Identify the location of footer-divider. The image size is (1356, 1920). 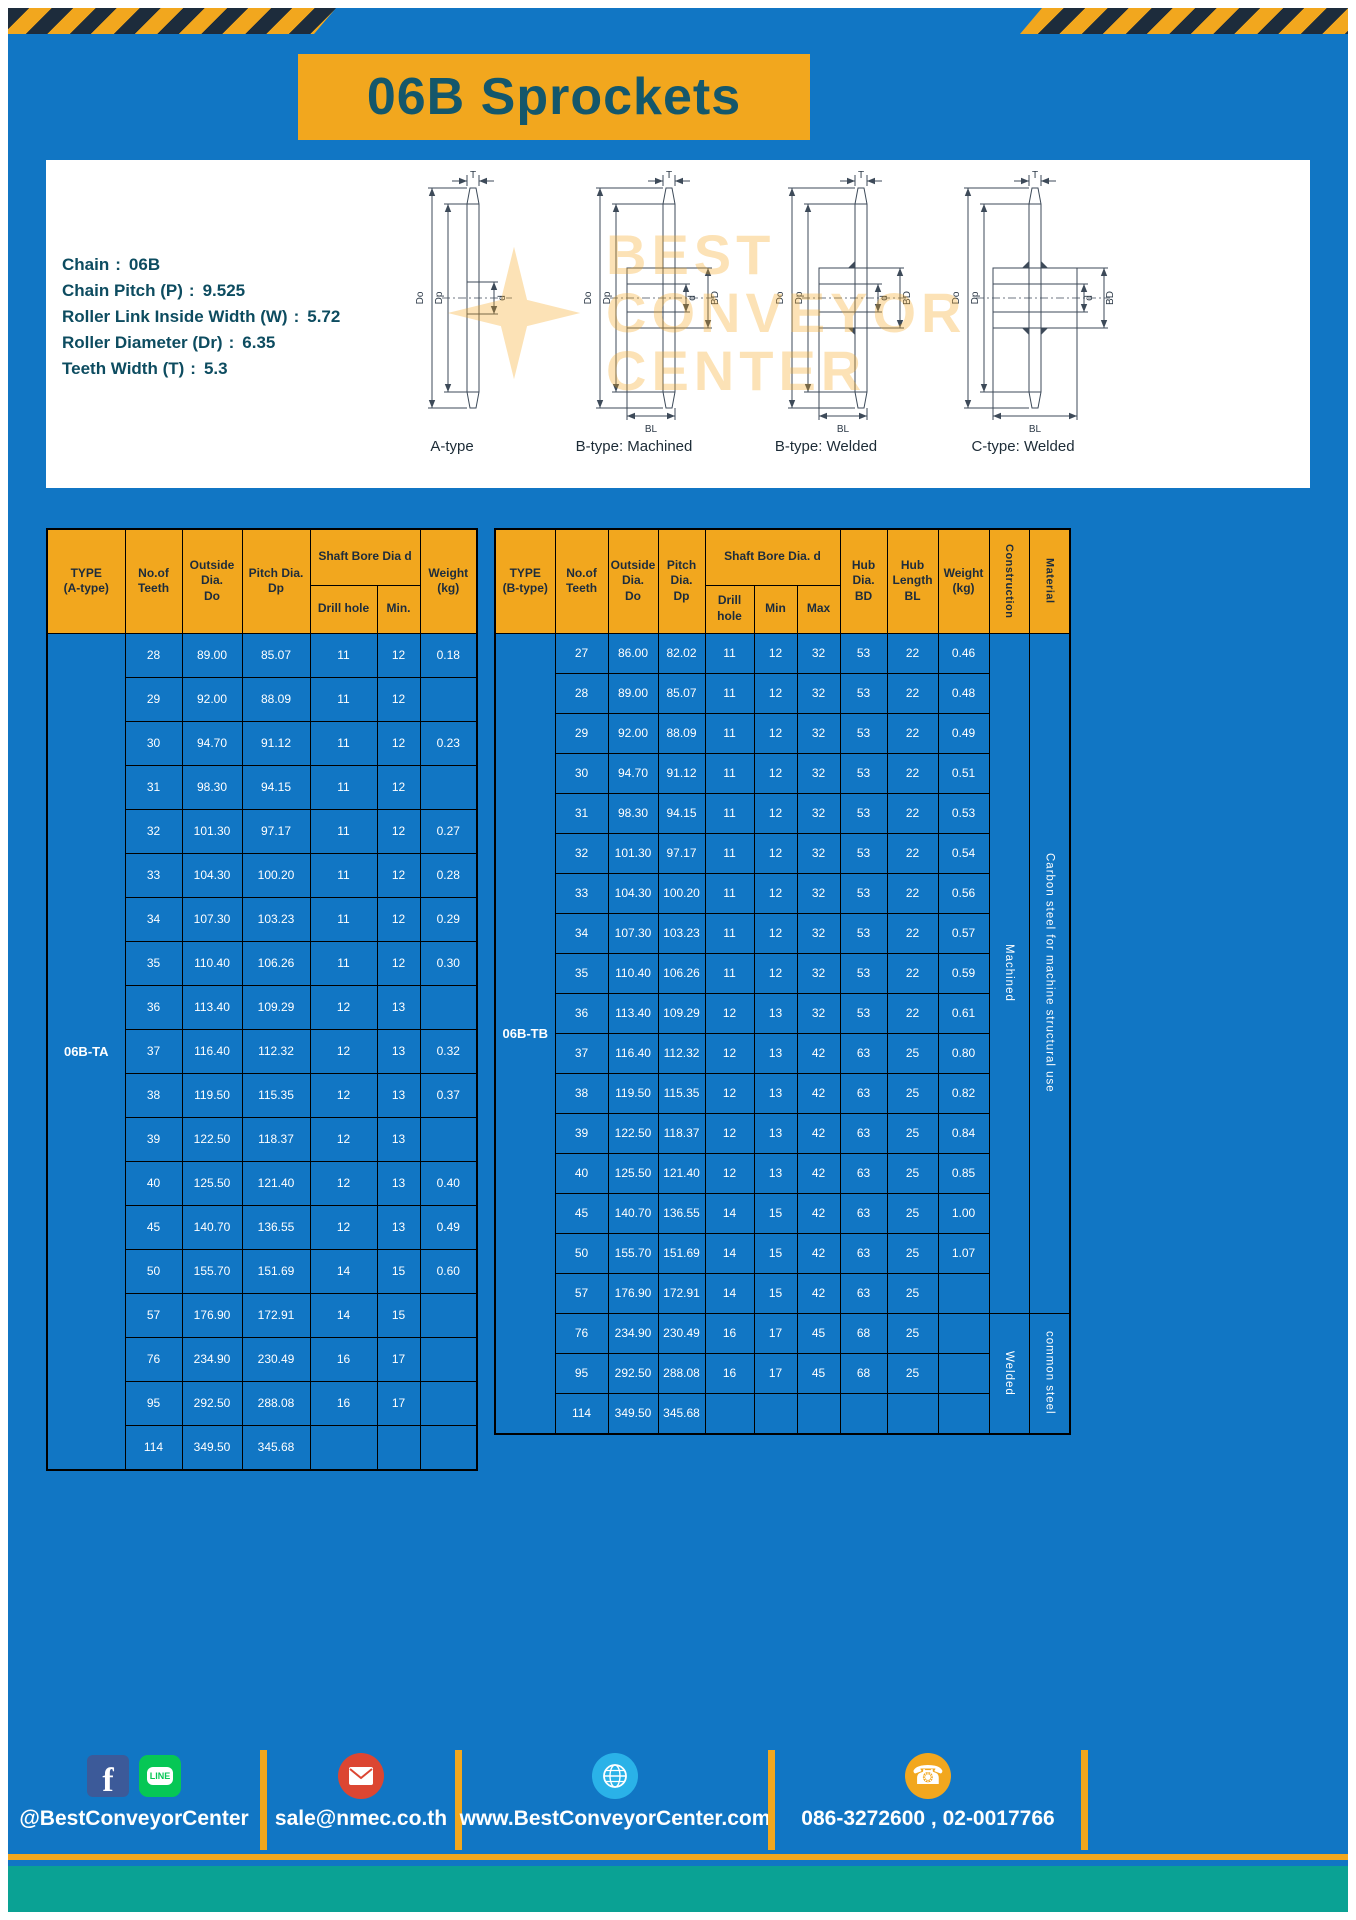
(458, 1800).